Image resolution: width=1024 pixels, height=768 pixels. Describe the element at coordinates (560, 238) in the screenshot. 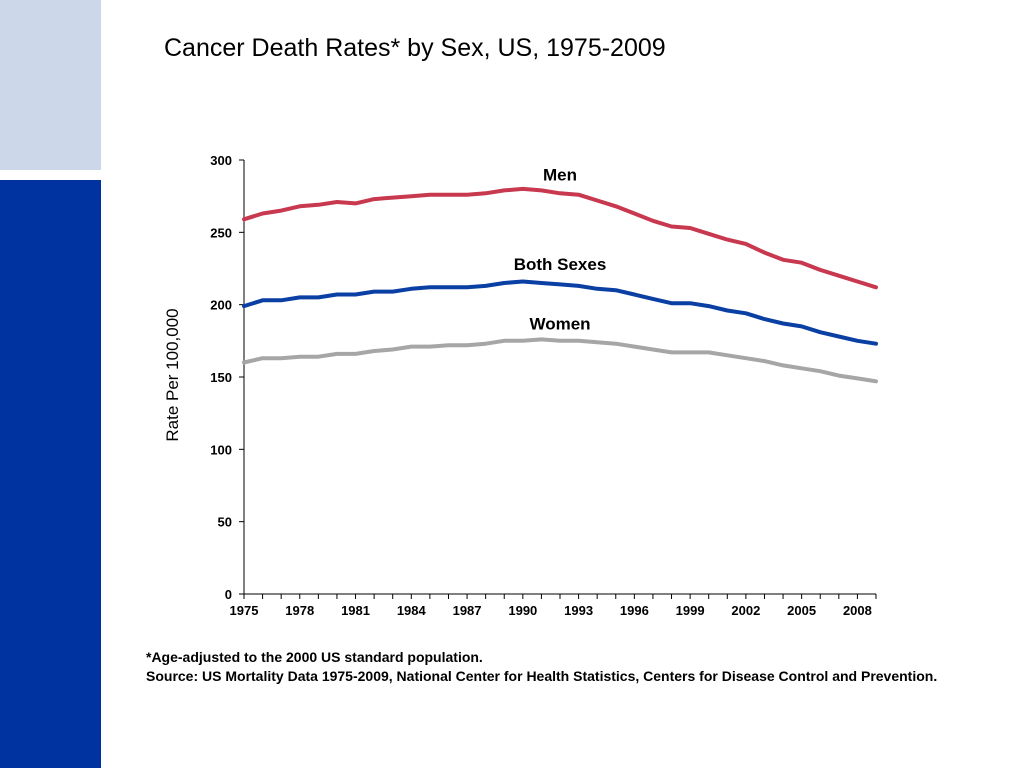

I see `series-line-men` at that location.